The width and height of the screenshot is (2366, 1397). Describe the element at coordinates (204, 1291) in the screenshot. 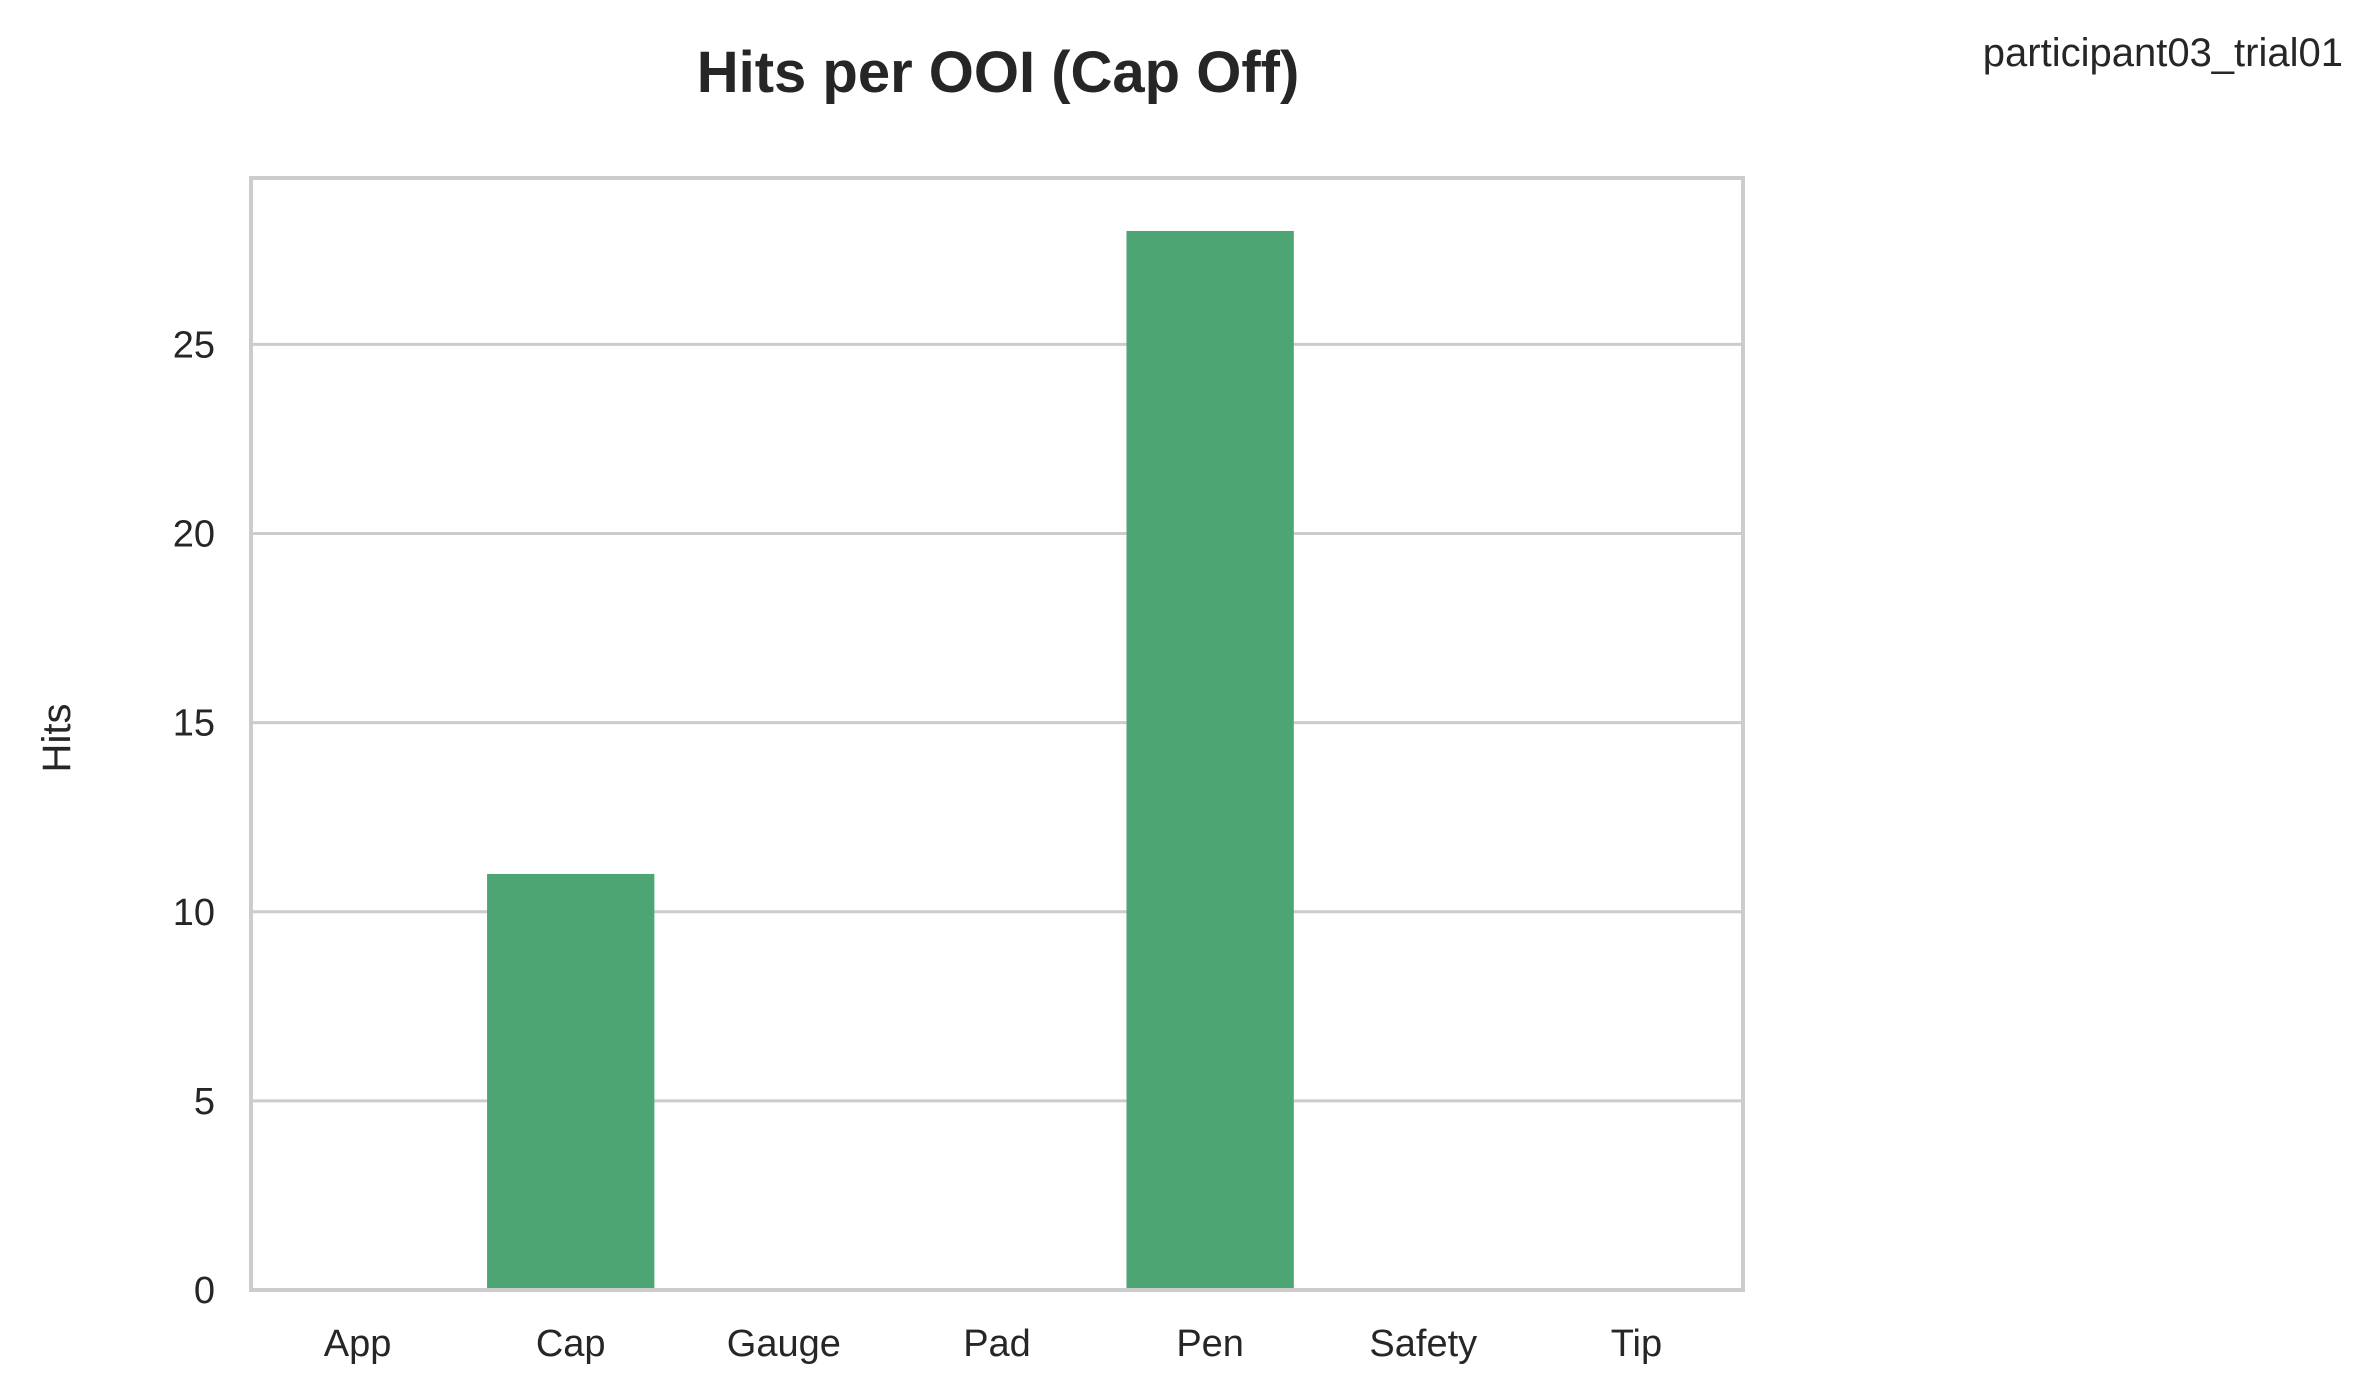

I see `y-tick-label: 0` at that location.